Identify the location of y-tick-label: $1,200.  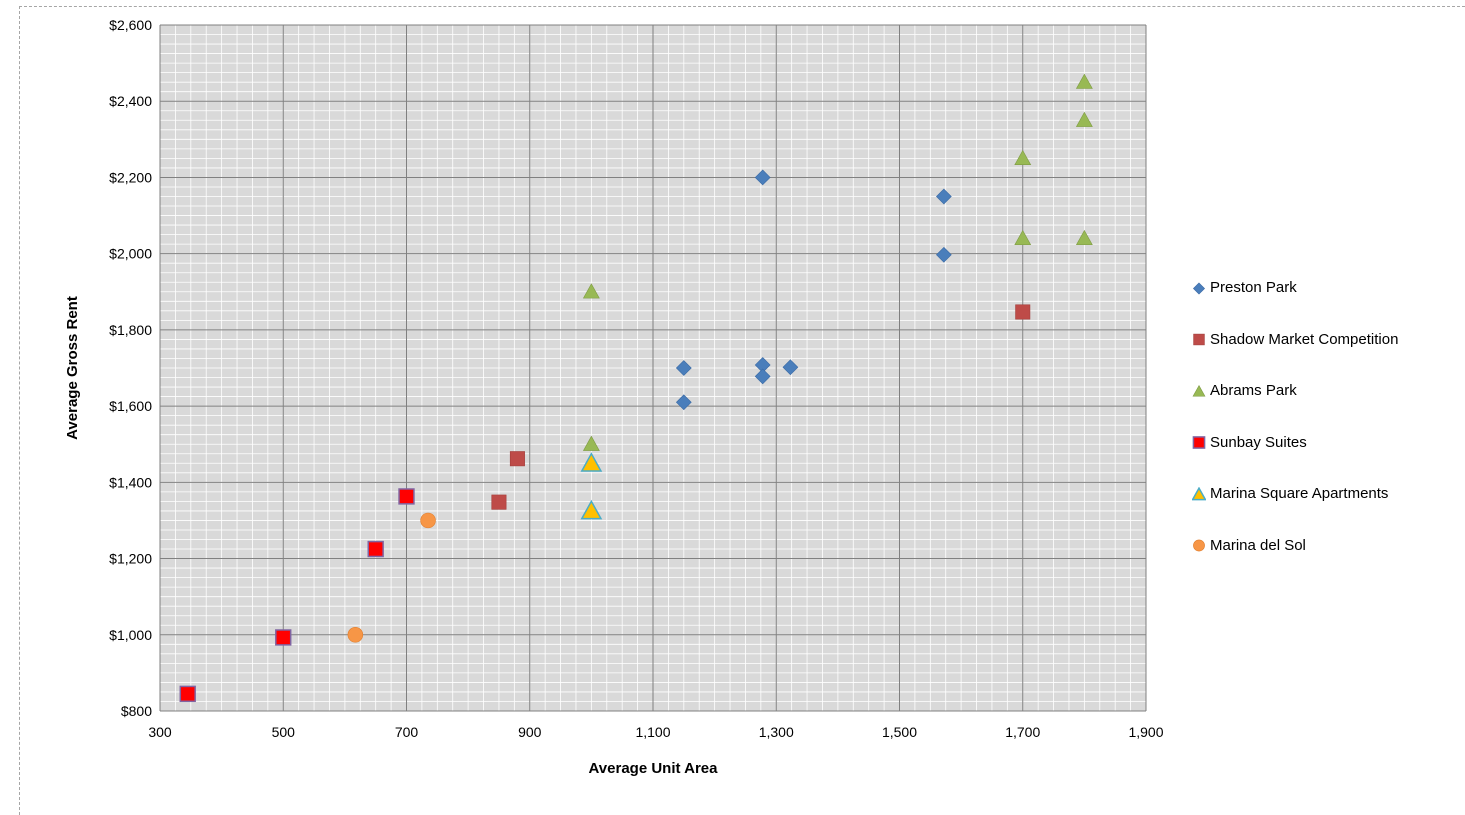
(130, 559).